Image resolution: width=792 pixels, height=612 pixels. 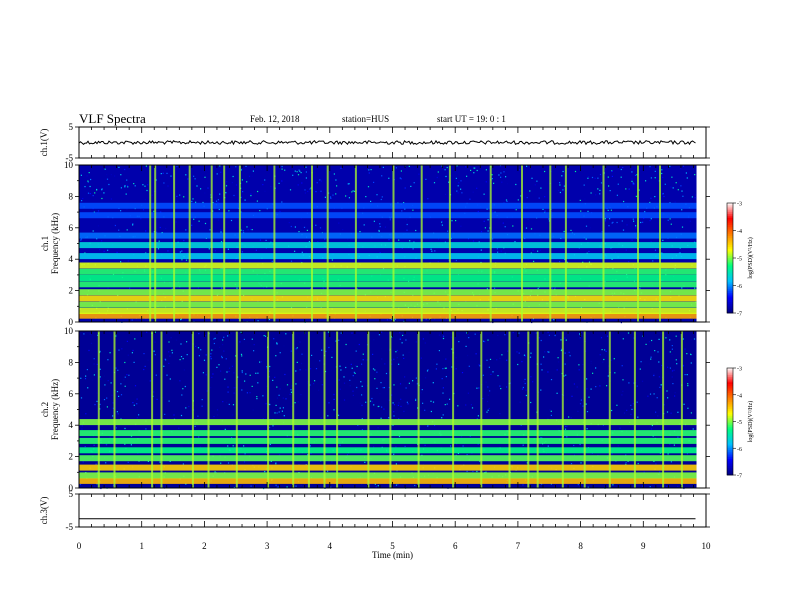 What do you see at coordinates (455, 546) in the screenshot?
I see `xtick-label: 6` at bounding box center [455, 546].